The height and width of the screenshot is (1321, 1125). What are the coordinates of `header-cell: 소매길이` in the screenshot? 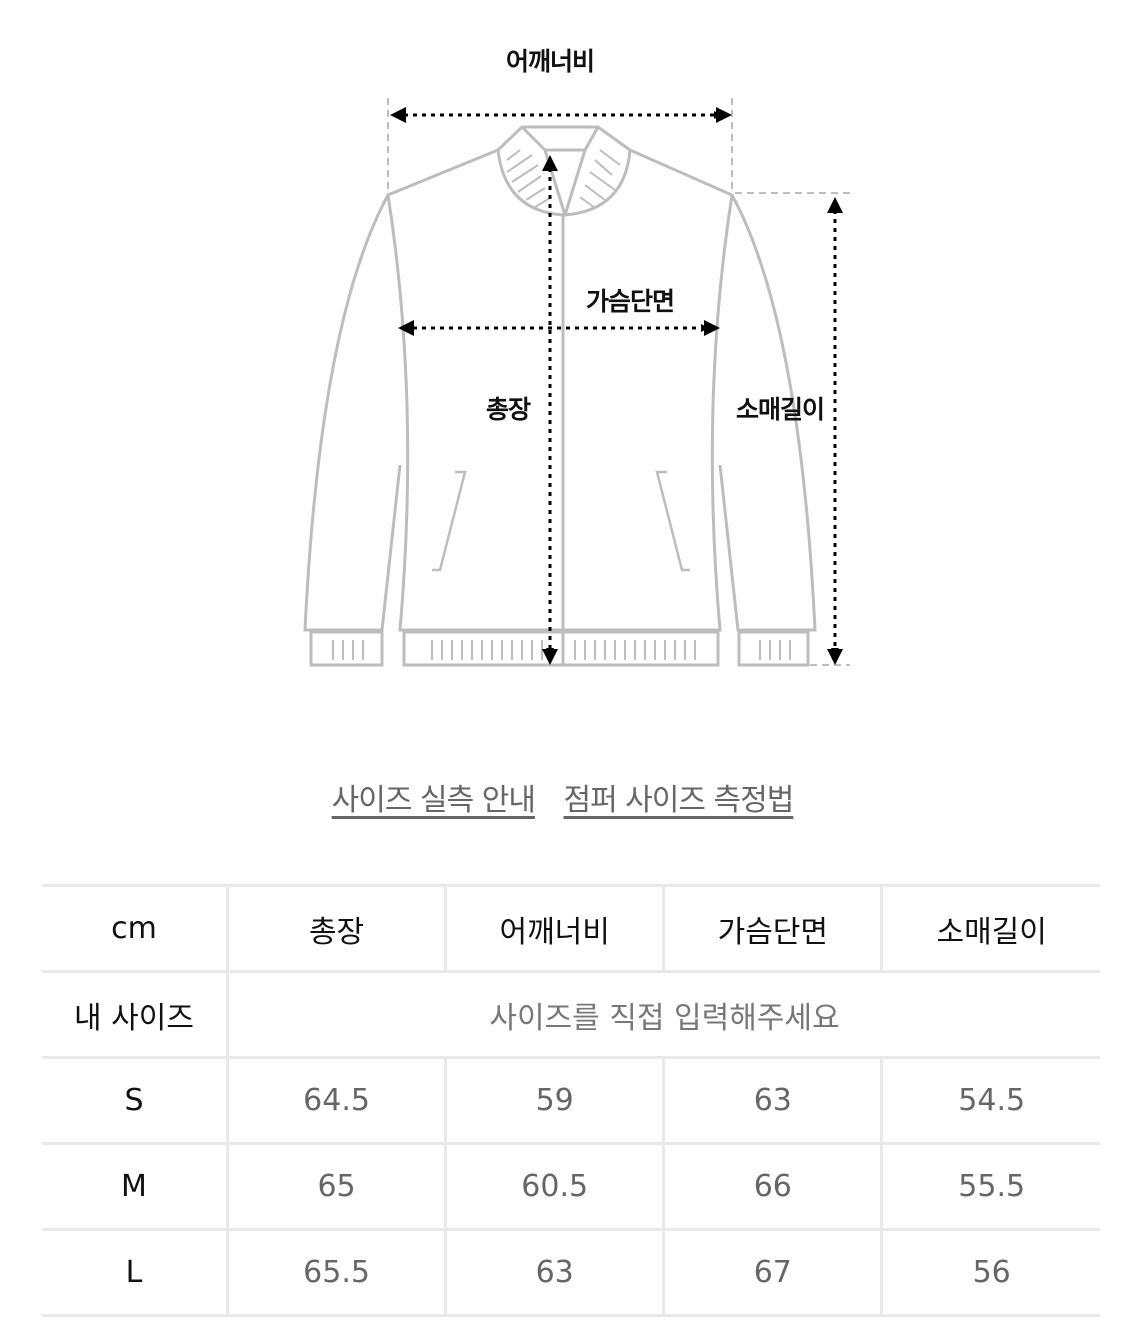 It's located at (990, 928).